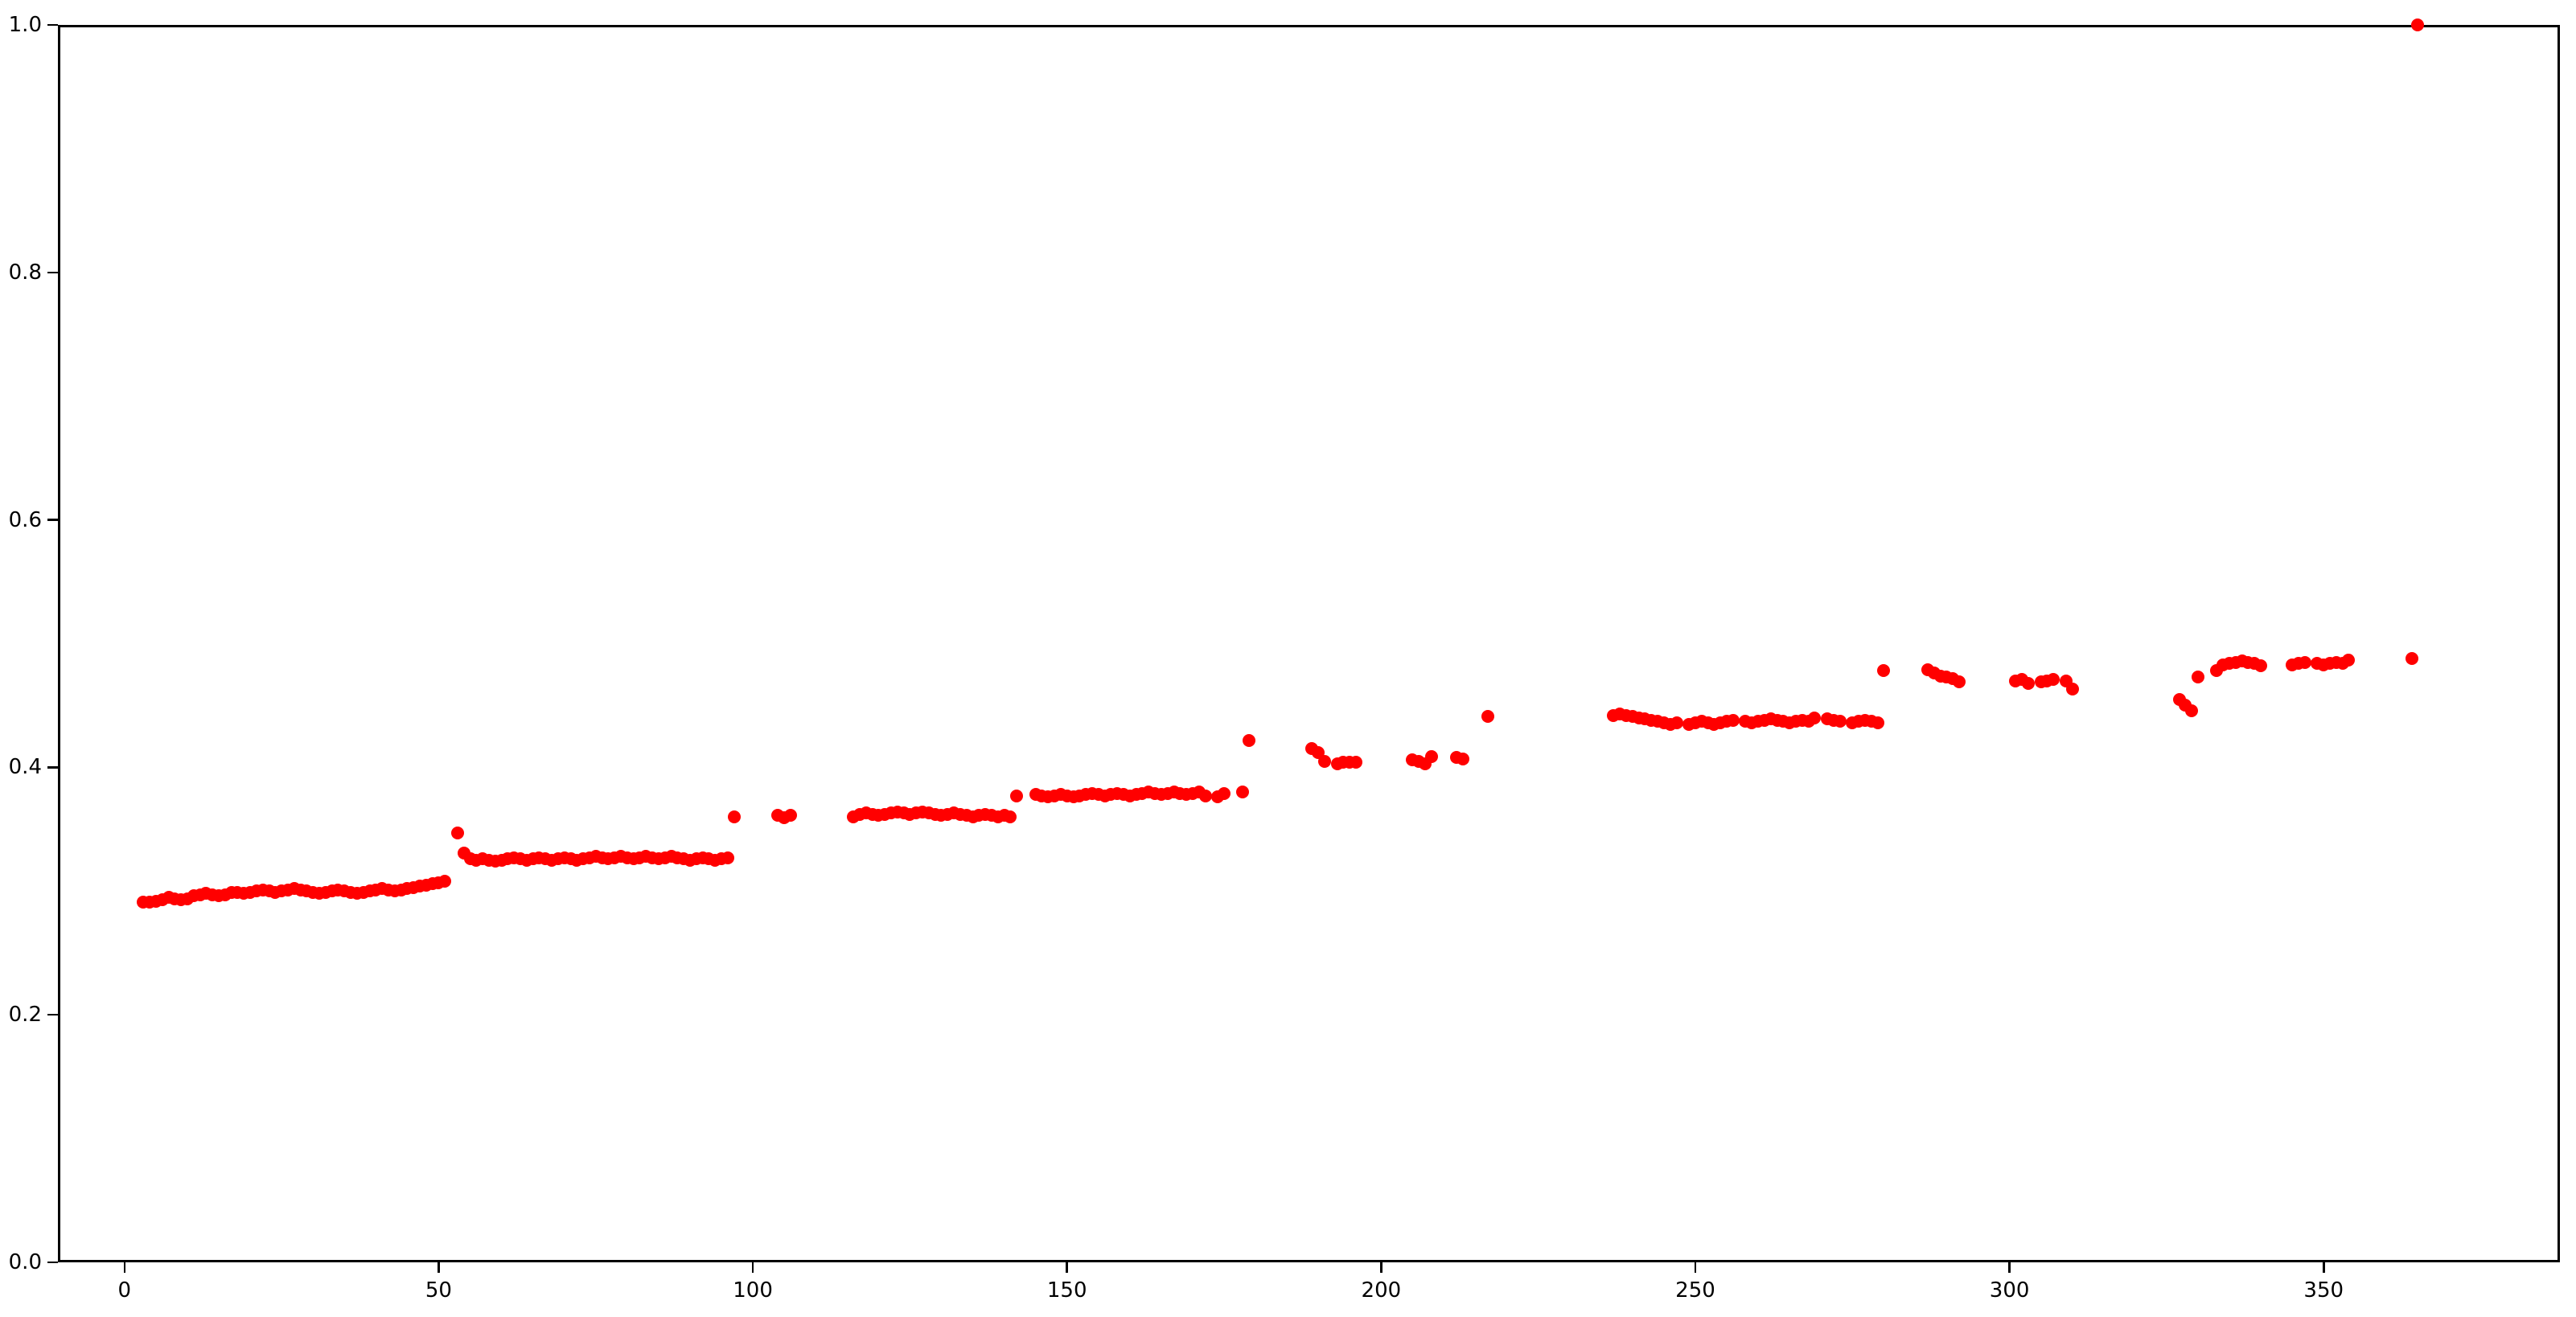 Image resolution: width=2576 pixels, height=1317 pixels. What do you see at coordinates (438, 1291) in the screenshot?
I see `x-tick-label: 50` at bounding box center [438, 1291].